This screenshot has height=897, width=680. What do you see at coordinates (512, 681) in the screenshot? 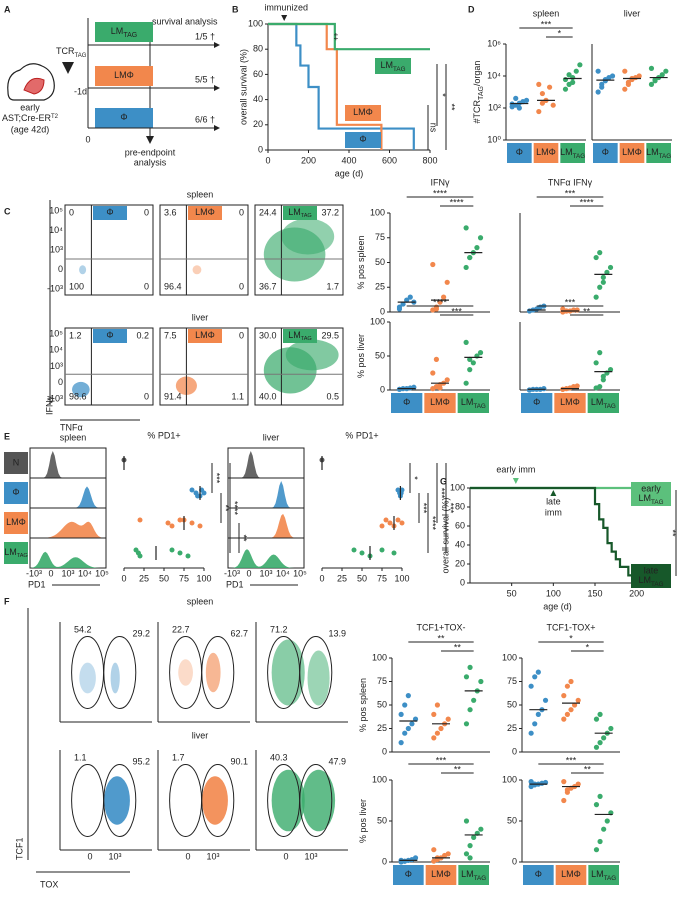
I see `y-tick-label: 75` at bounding box center [512, 681].